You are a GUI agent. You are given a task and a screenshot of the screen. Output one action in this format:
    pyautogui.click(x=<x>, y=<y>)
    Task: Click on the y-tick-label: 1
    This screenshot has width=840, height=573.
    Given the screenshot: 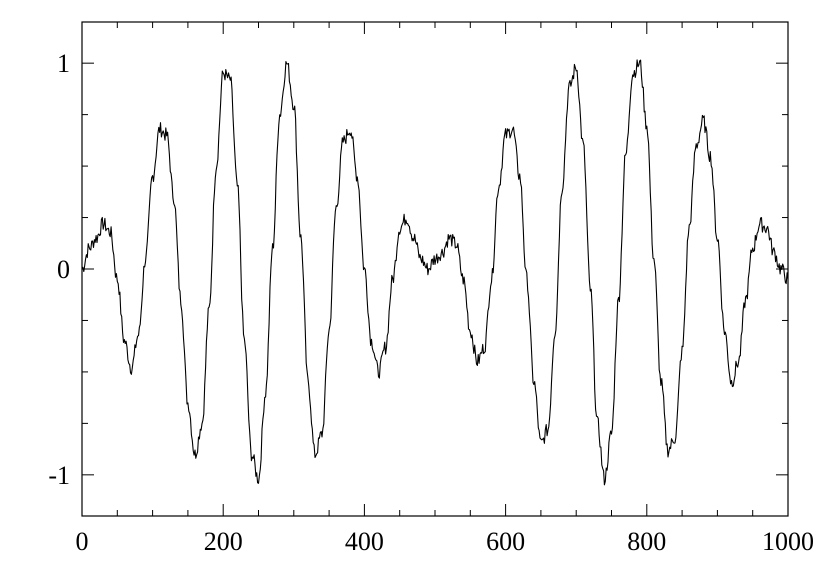 What is the action you would take?
    pyautogui.click(x=63, y=63)
    